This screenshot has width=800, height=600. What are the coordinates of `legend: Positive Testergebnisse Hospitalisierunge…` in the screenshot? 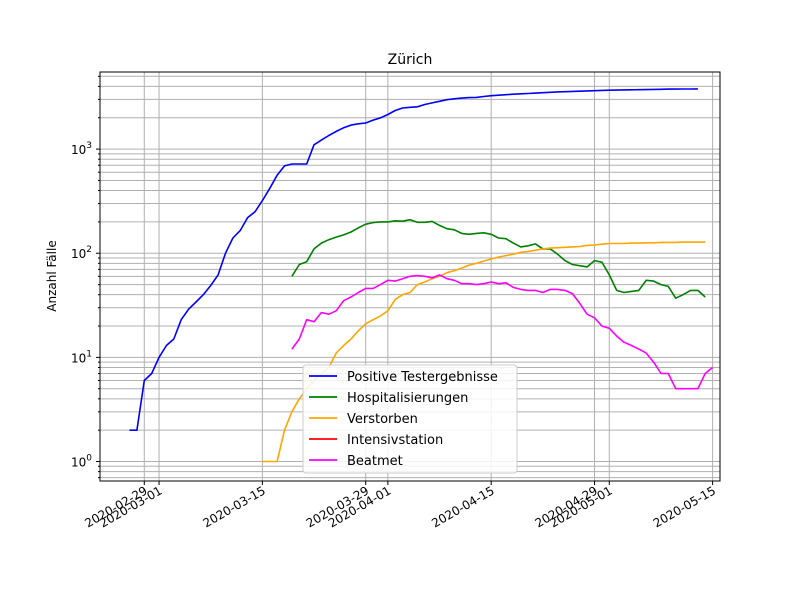 It's located at (410, 419).